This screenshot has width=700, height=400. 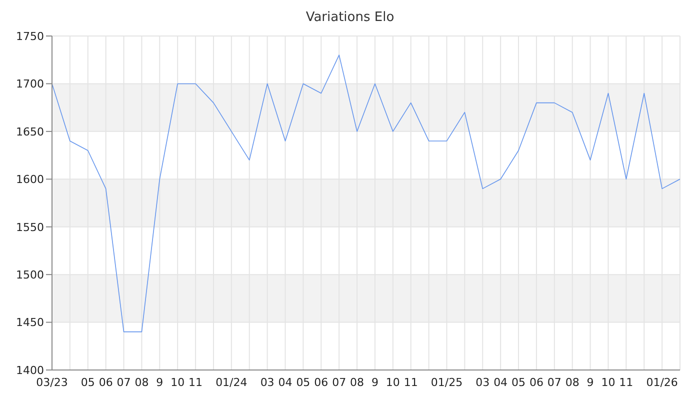 What do you see at coordinates (30, 370) in the screenshot?
I see `y-tick-label: 1400` at bounding box center [30, 370].